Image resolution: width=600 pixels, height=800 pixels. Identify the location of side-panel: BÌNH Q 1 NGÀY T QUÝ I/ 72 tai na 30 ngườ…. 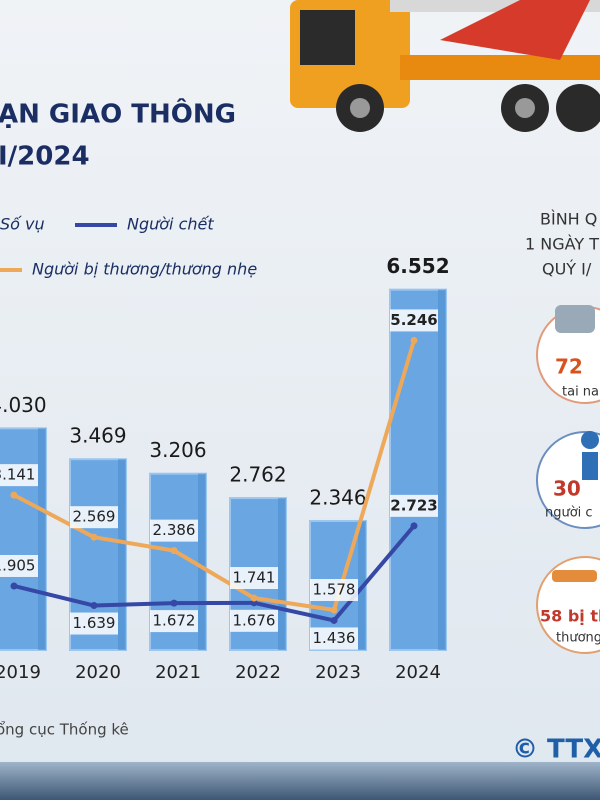
(562, 432).